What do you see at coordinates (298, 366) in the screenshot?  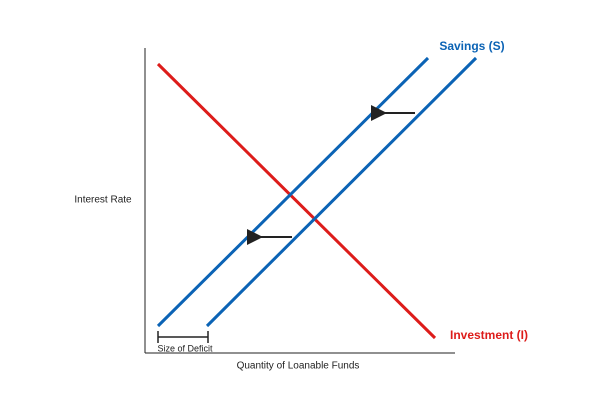 I see `x-axis-label: Quantity of Loanable Funds` at bounding box center [298, 366].